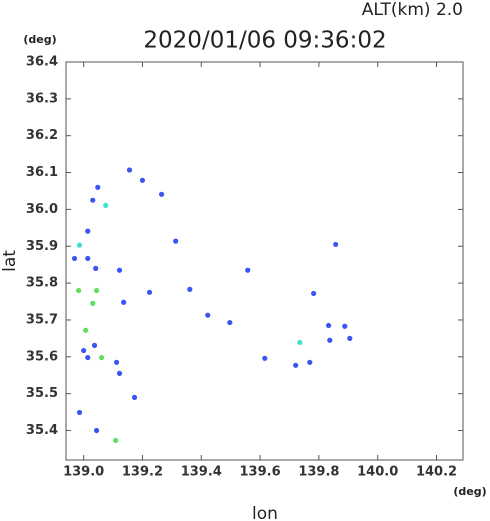 The width and height of the screenshot is (490, 521). I want to click on y-tick-label: 36.1, so click(42, 172).